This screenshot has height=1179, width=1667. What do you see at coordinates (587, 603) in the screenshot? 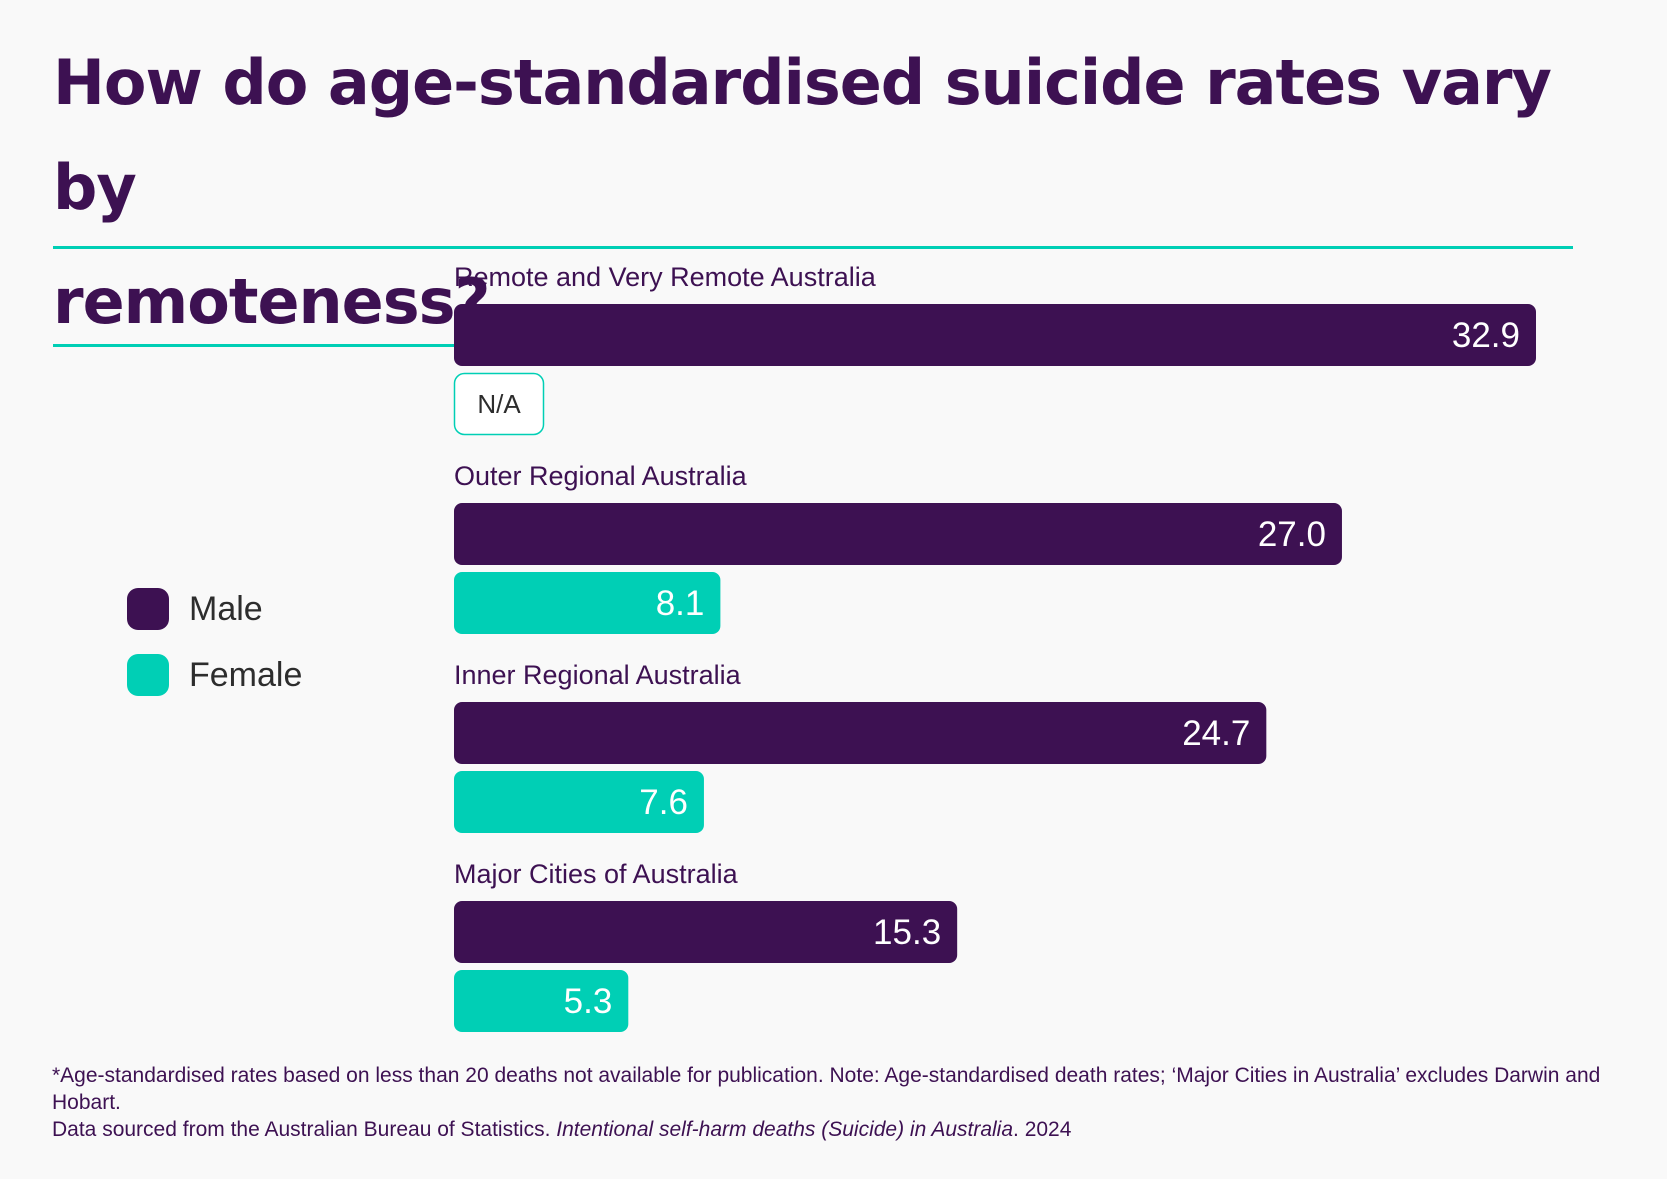
I see `bar-female-outer-regional-australia` at bounding box center [587, 603].